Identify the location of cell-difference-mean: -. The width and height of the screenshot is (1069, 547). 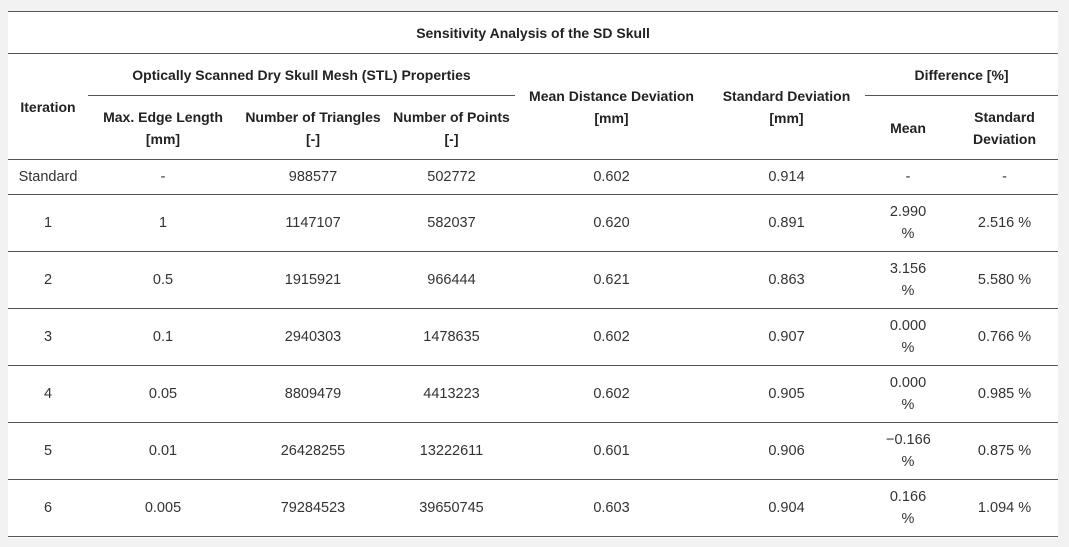
(908, 177).